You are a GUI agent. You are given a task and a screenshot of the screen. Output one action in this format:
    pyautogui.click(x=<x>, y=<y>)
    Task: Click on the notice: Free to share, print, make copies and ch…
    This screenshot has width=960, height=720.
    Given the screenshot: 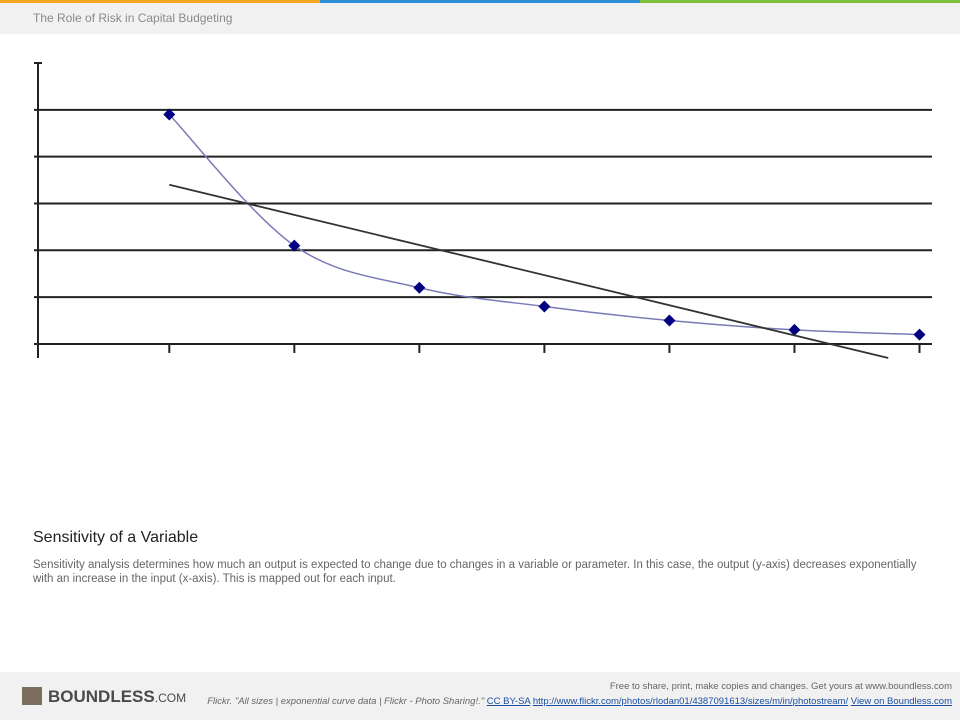 What is the action you would take?
    pyautogui.click(x=780, y=686)
    